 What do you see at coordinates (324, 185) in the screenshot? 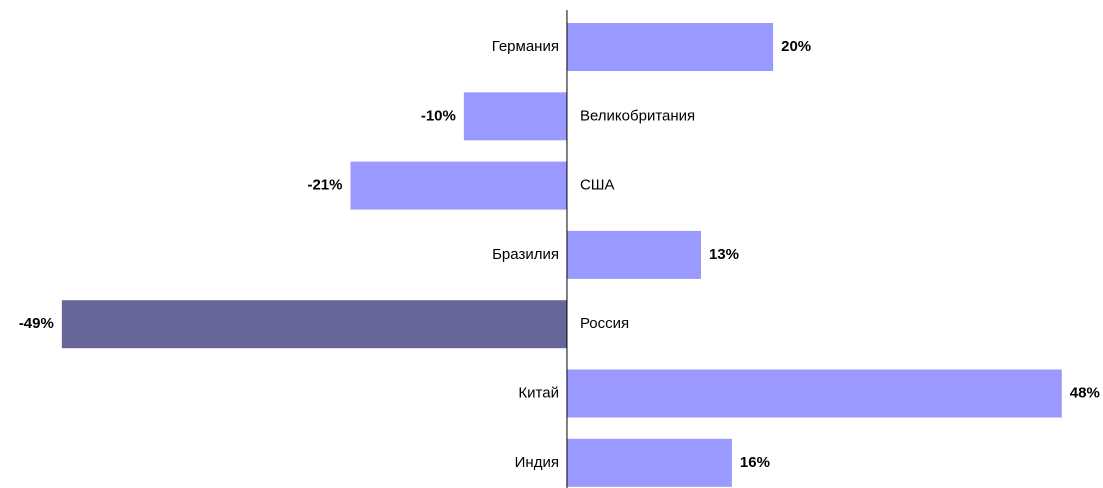
I see `value-label: -21%` at bounding box center [324, 185].